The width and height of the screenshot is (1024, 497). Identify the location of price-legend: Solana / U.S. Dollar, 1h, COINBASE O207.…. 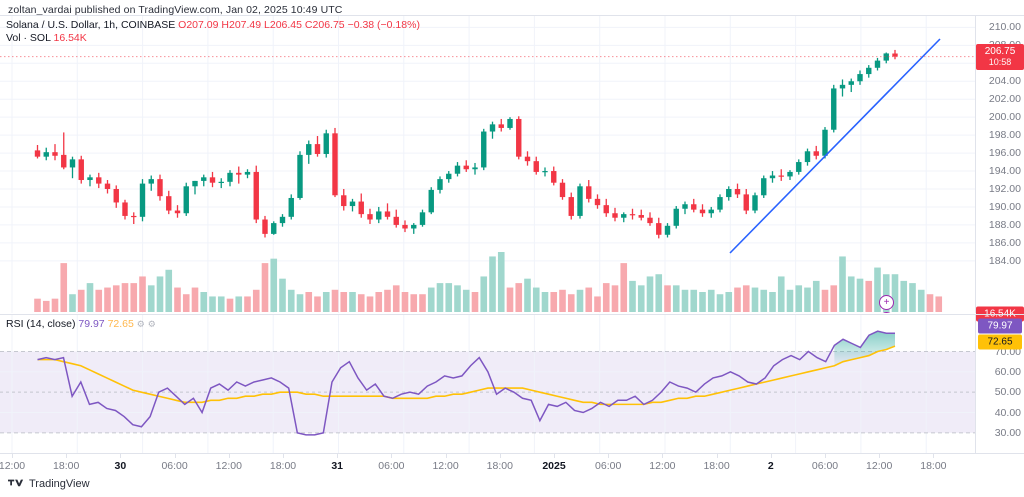
(213, 32).